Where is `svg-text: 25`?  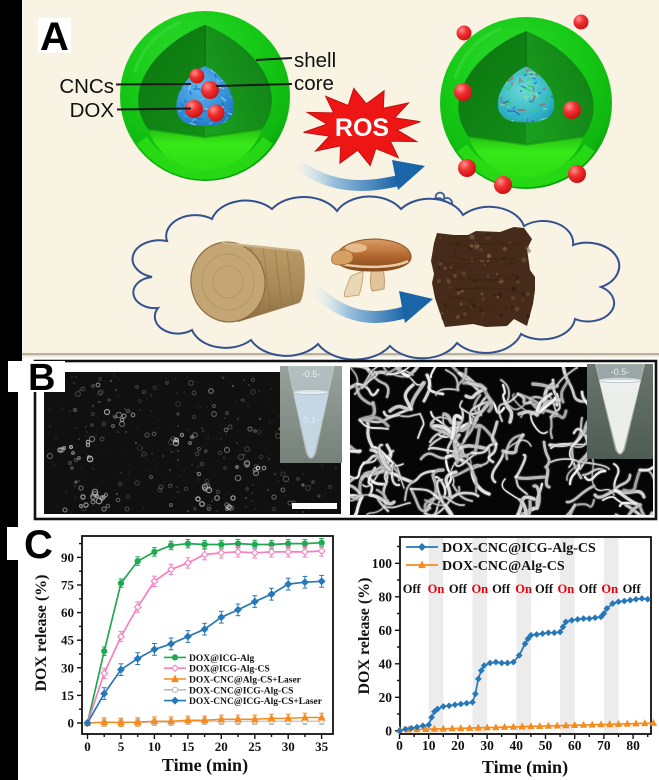 svg-text: 25 is located at coordinates (255, 746).